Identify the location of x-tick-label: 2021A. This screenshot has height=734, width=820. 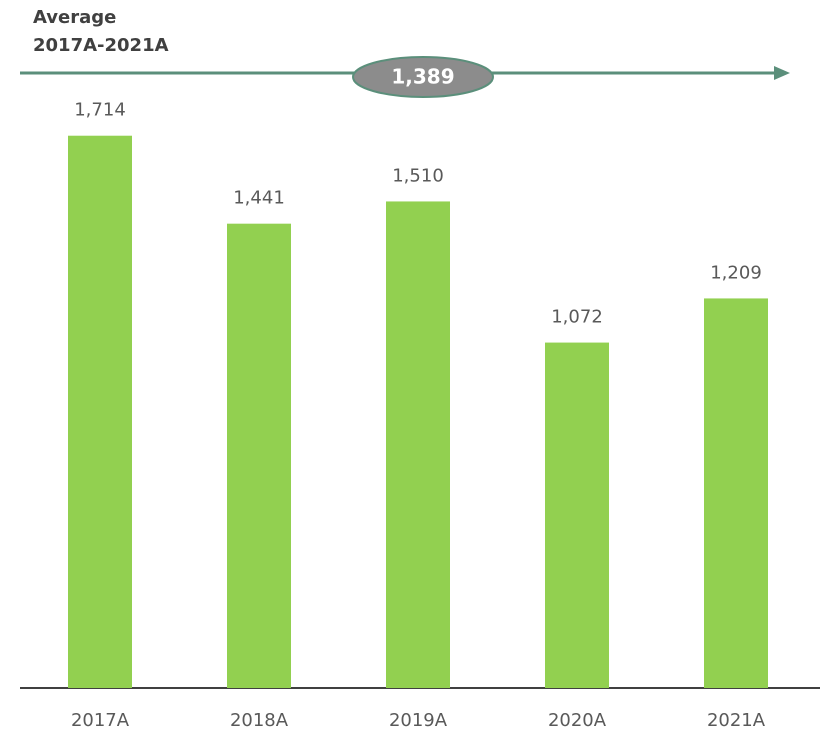
(736, 720).